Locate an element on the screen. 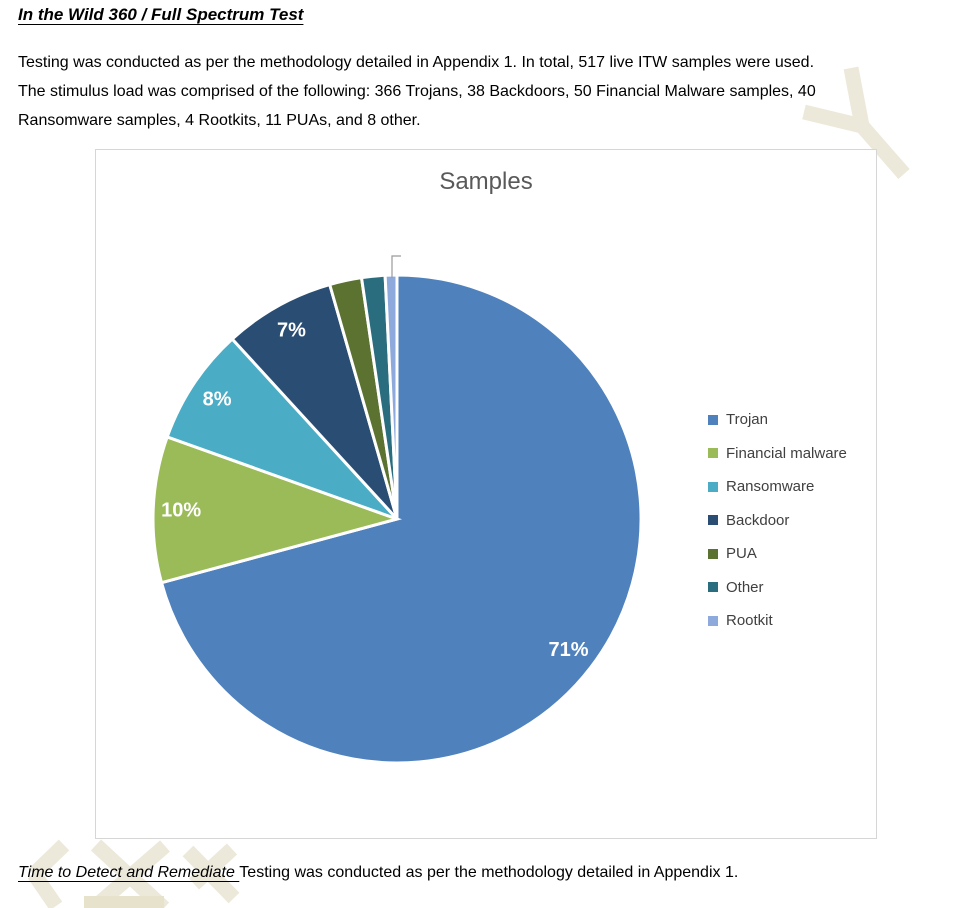  pie-slice-backdoor is located at coordinates (314, 401).